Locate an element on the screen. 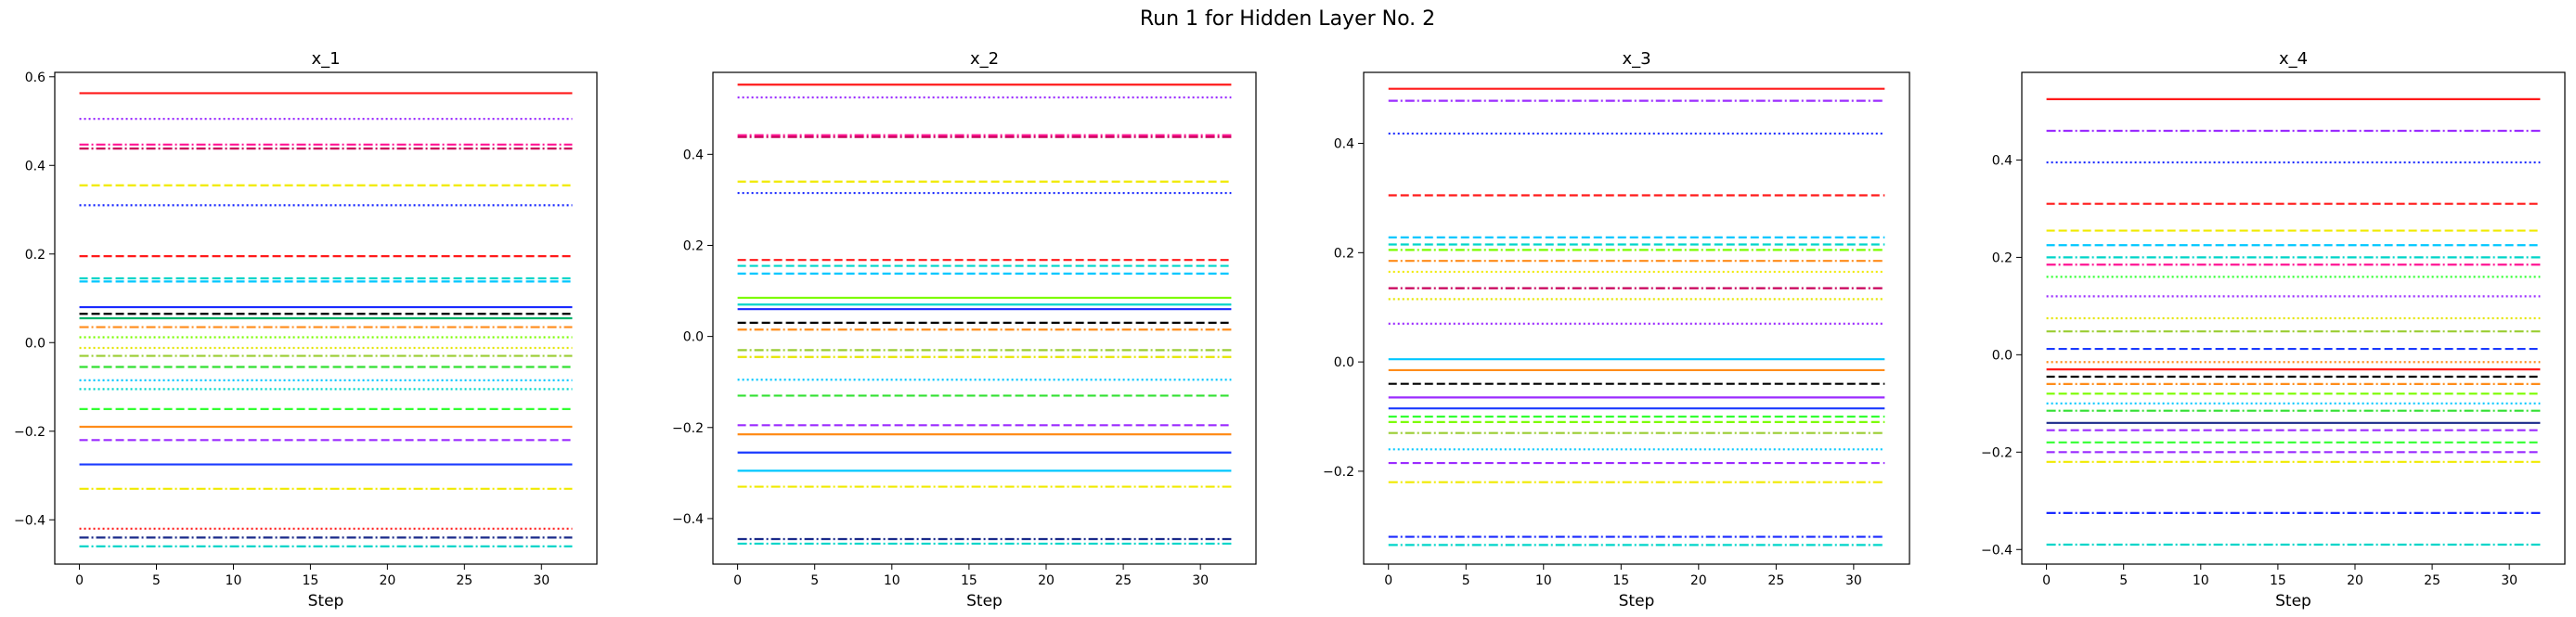 This screenshot has width=2576, height=617. subplot-title: x_1 is located at coordinates (325, 59).